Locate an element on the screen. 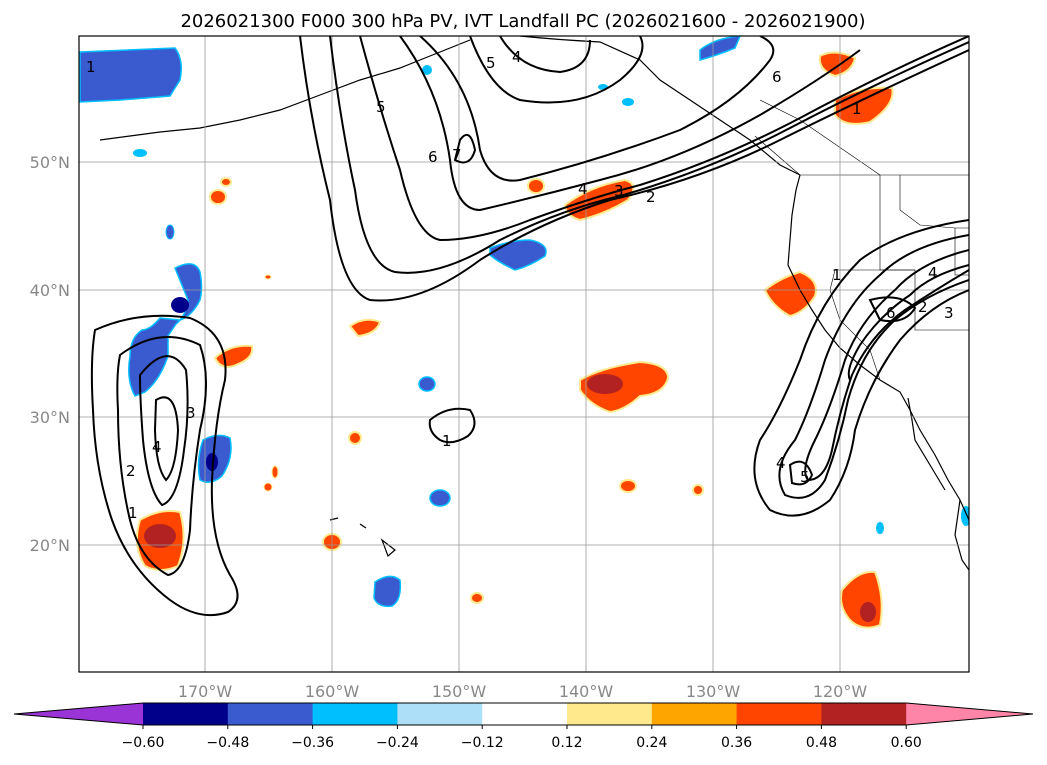  contour-label-left-3: 3 is located at coordinates (191, 413).